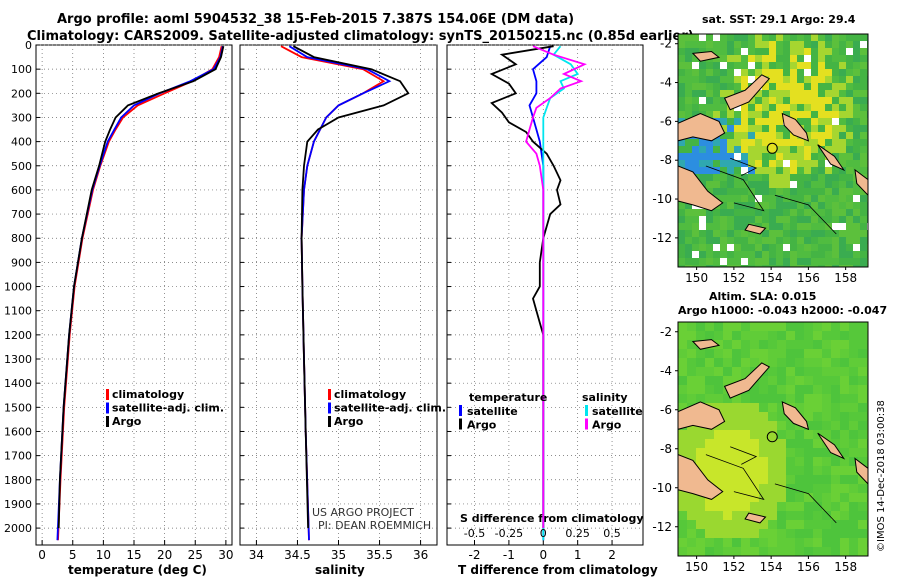 The height and width of the screenshot is (580, 900). I want to click on y-tick-label: 1300, so click(18, 359).